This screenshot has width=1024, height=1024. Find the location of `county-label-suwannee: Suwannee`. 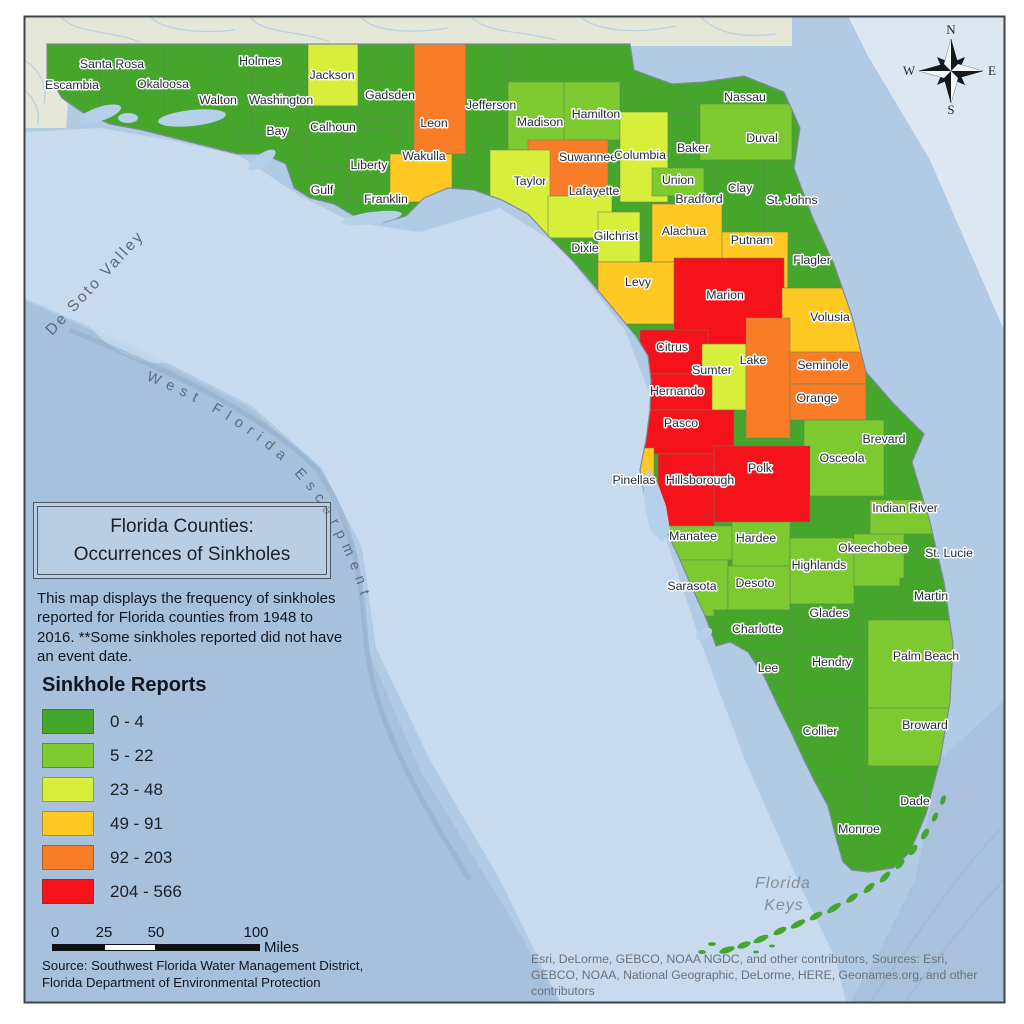

county-label-suwannee: Suwannee is located at coordinates (588, 157).